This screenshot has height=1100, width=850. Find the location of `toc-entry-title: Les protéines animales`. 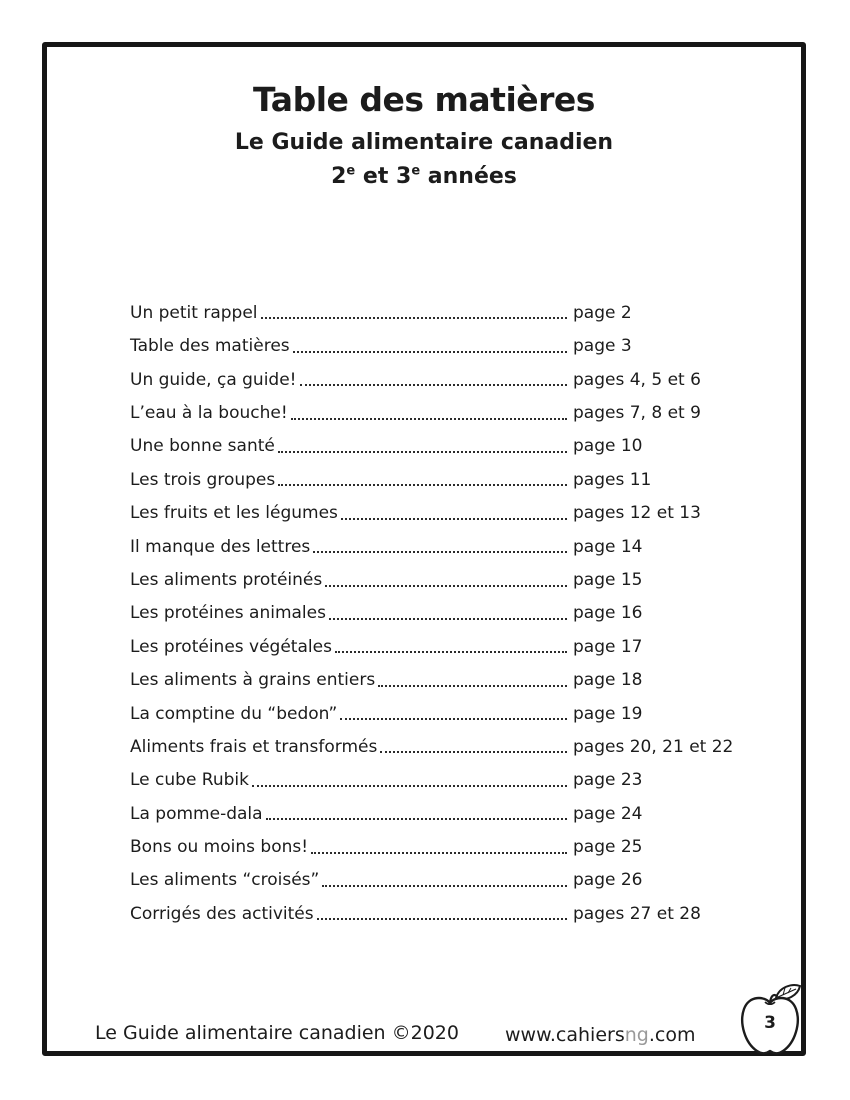

toc-entry-title: Les protéines animales is located at coordinates (228, 613).